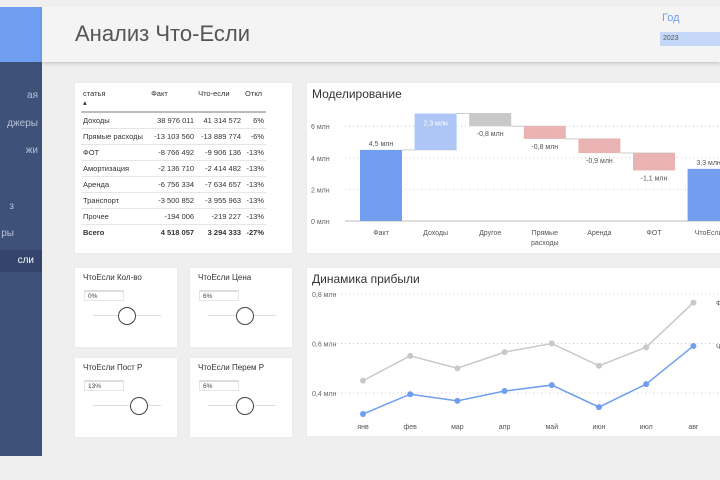  What do you see at coordinates (646, 427) in the screenshot?
I see `x-tick-label: июл` at bounding box center [646, 427].